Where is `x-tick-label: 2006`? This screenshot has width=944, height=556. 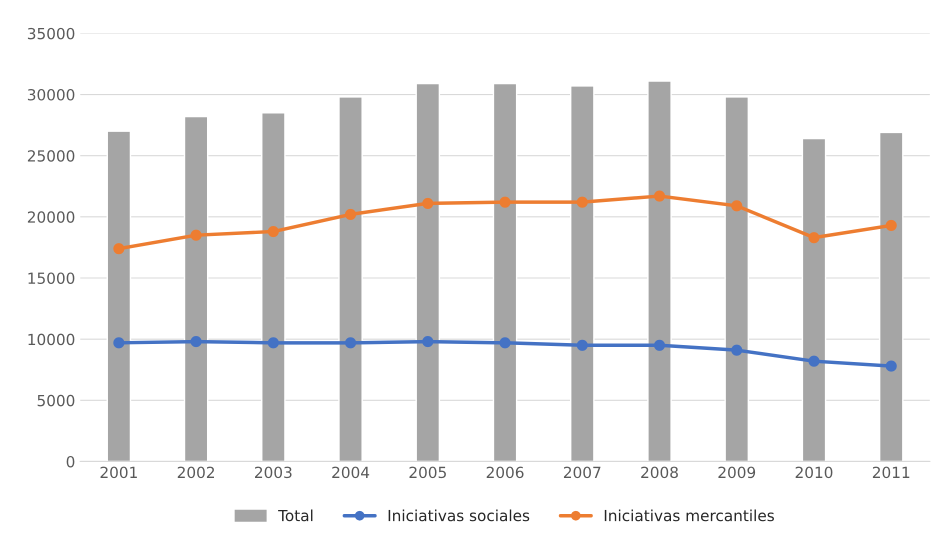 x-tick-label: 2006 is located at coordinates (505, 472).